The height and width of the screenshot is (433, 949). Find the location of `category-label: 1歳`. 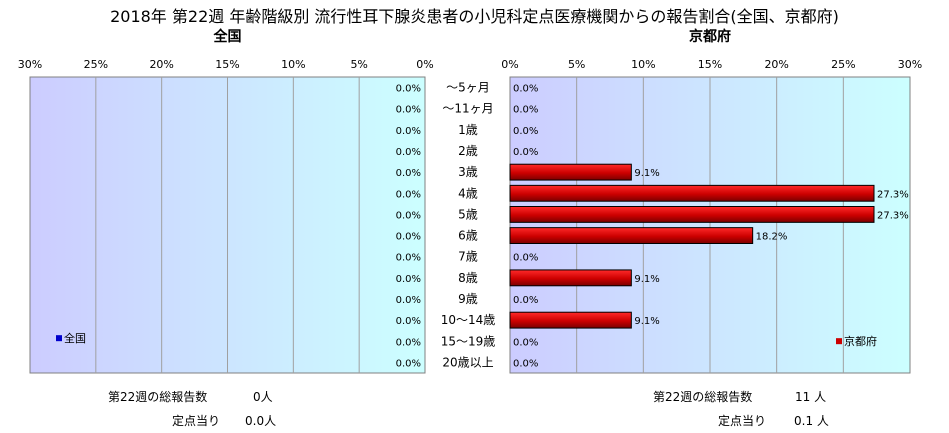

category-label: 1歳 is located at coordinates (468, 130).